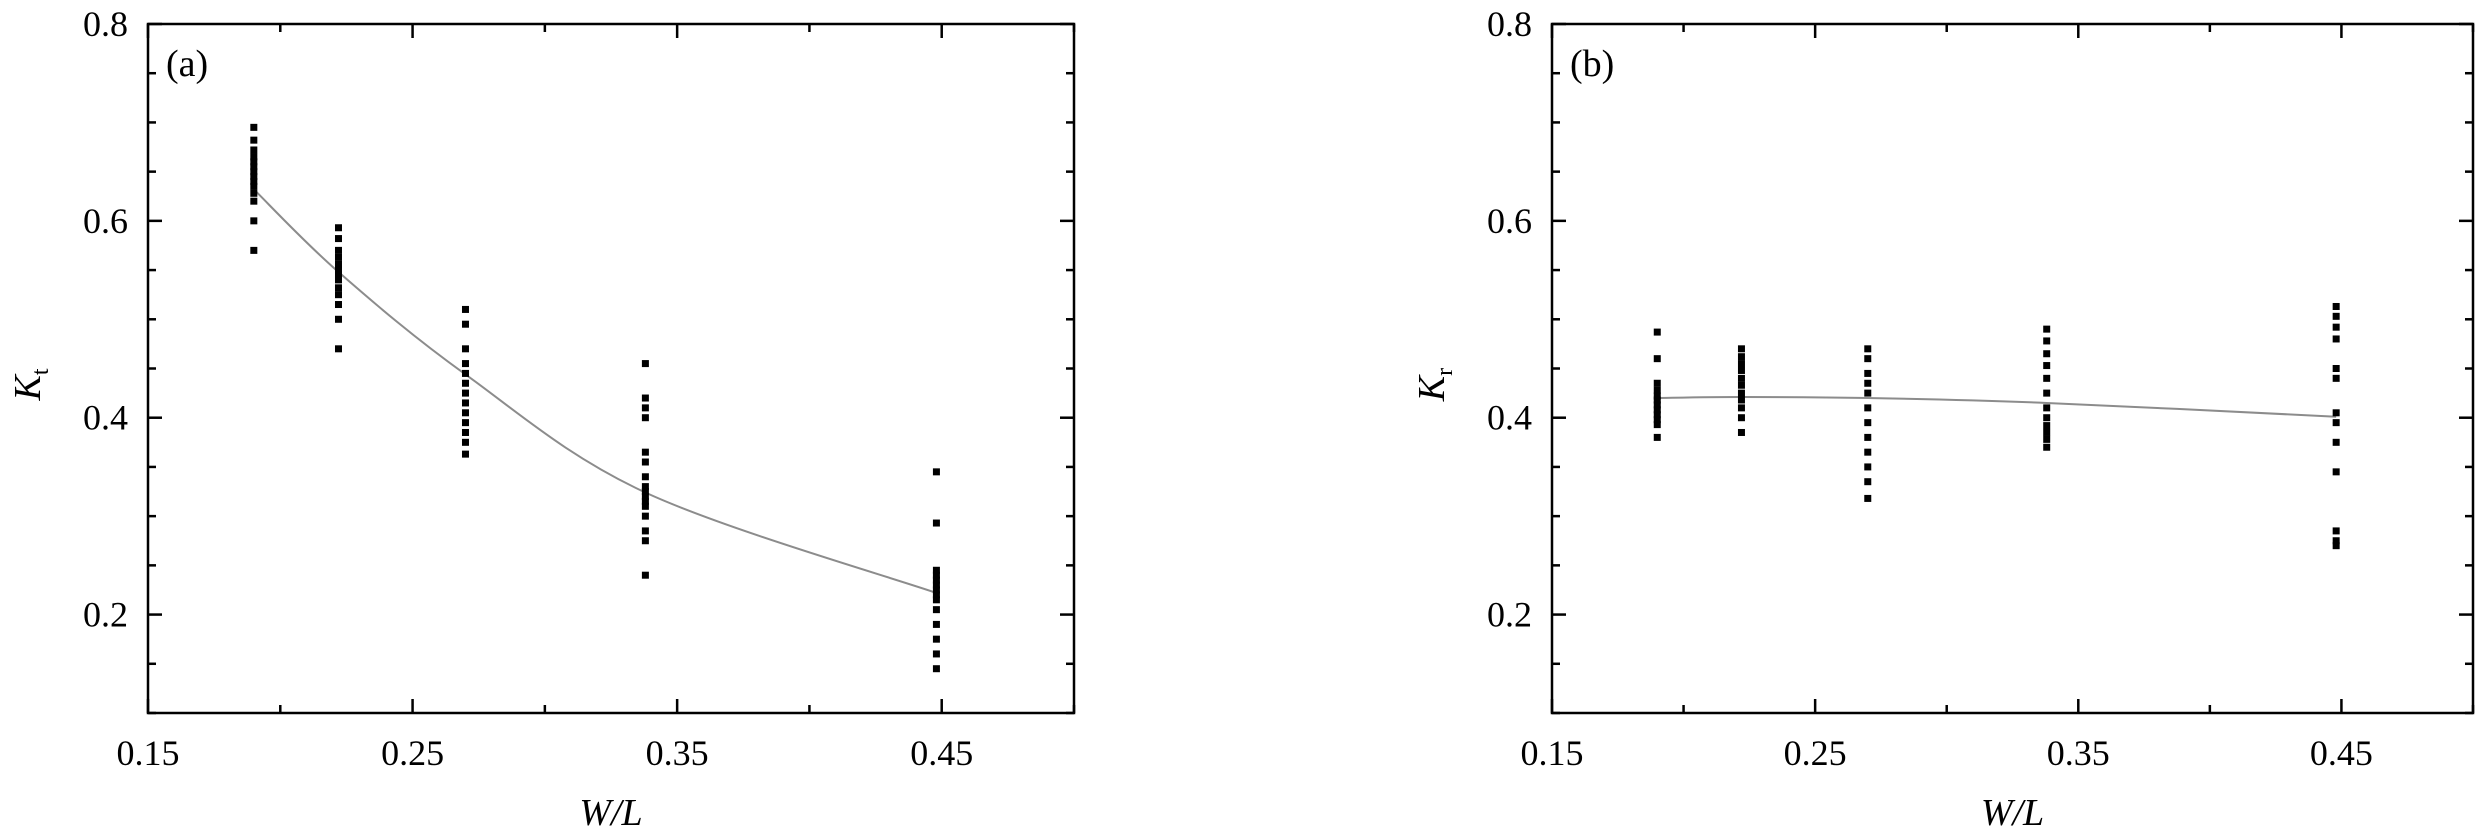 This screenshot has height=837, width=2481. I want to click on panel-label: (b), so click(1592, 64).